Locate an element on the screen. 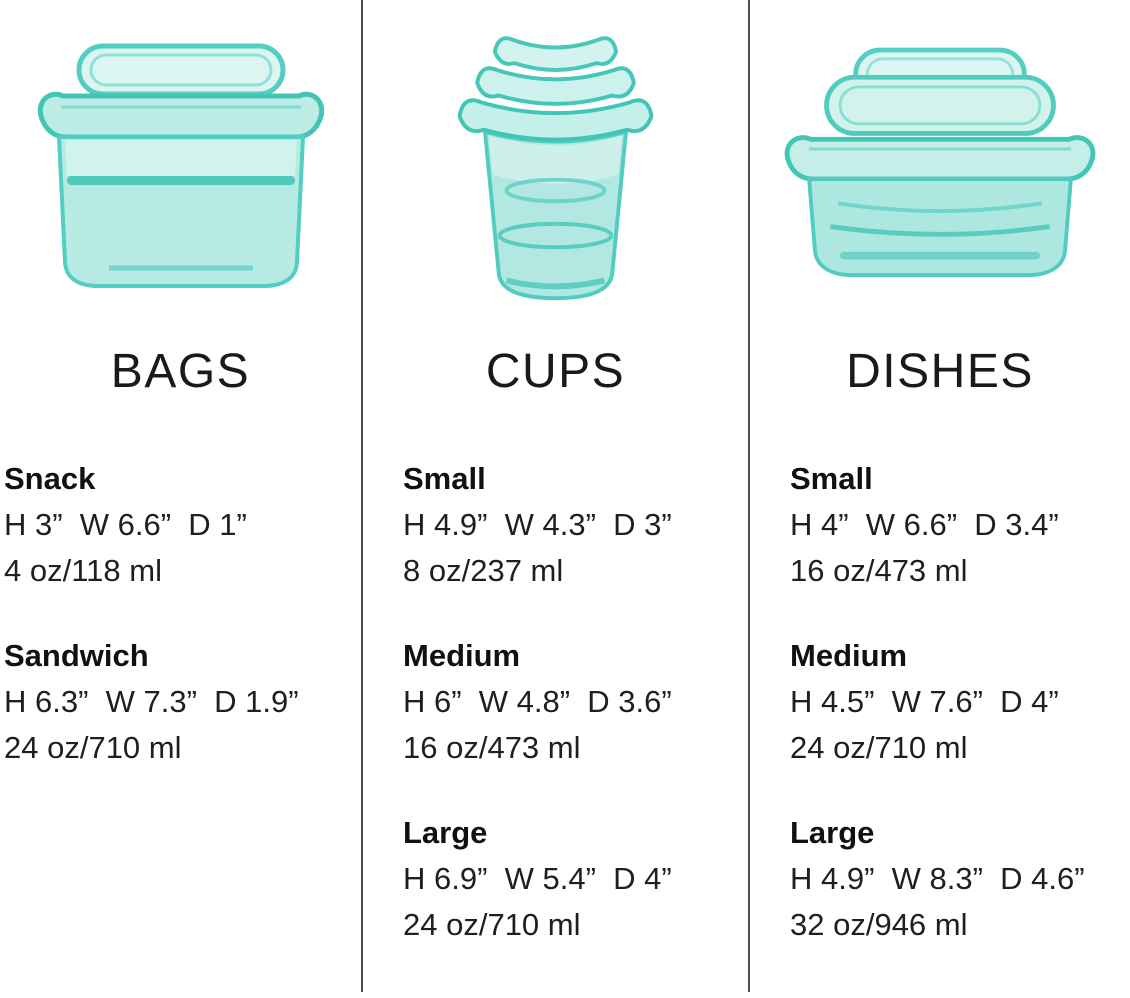  spec-item-large: Large H 4.9” W 8.3” D 4.6” 32 oz/946 ml is located at coordinates (957, 879).